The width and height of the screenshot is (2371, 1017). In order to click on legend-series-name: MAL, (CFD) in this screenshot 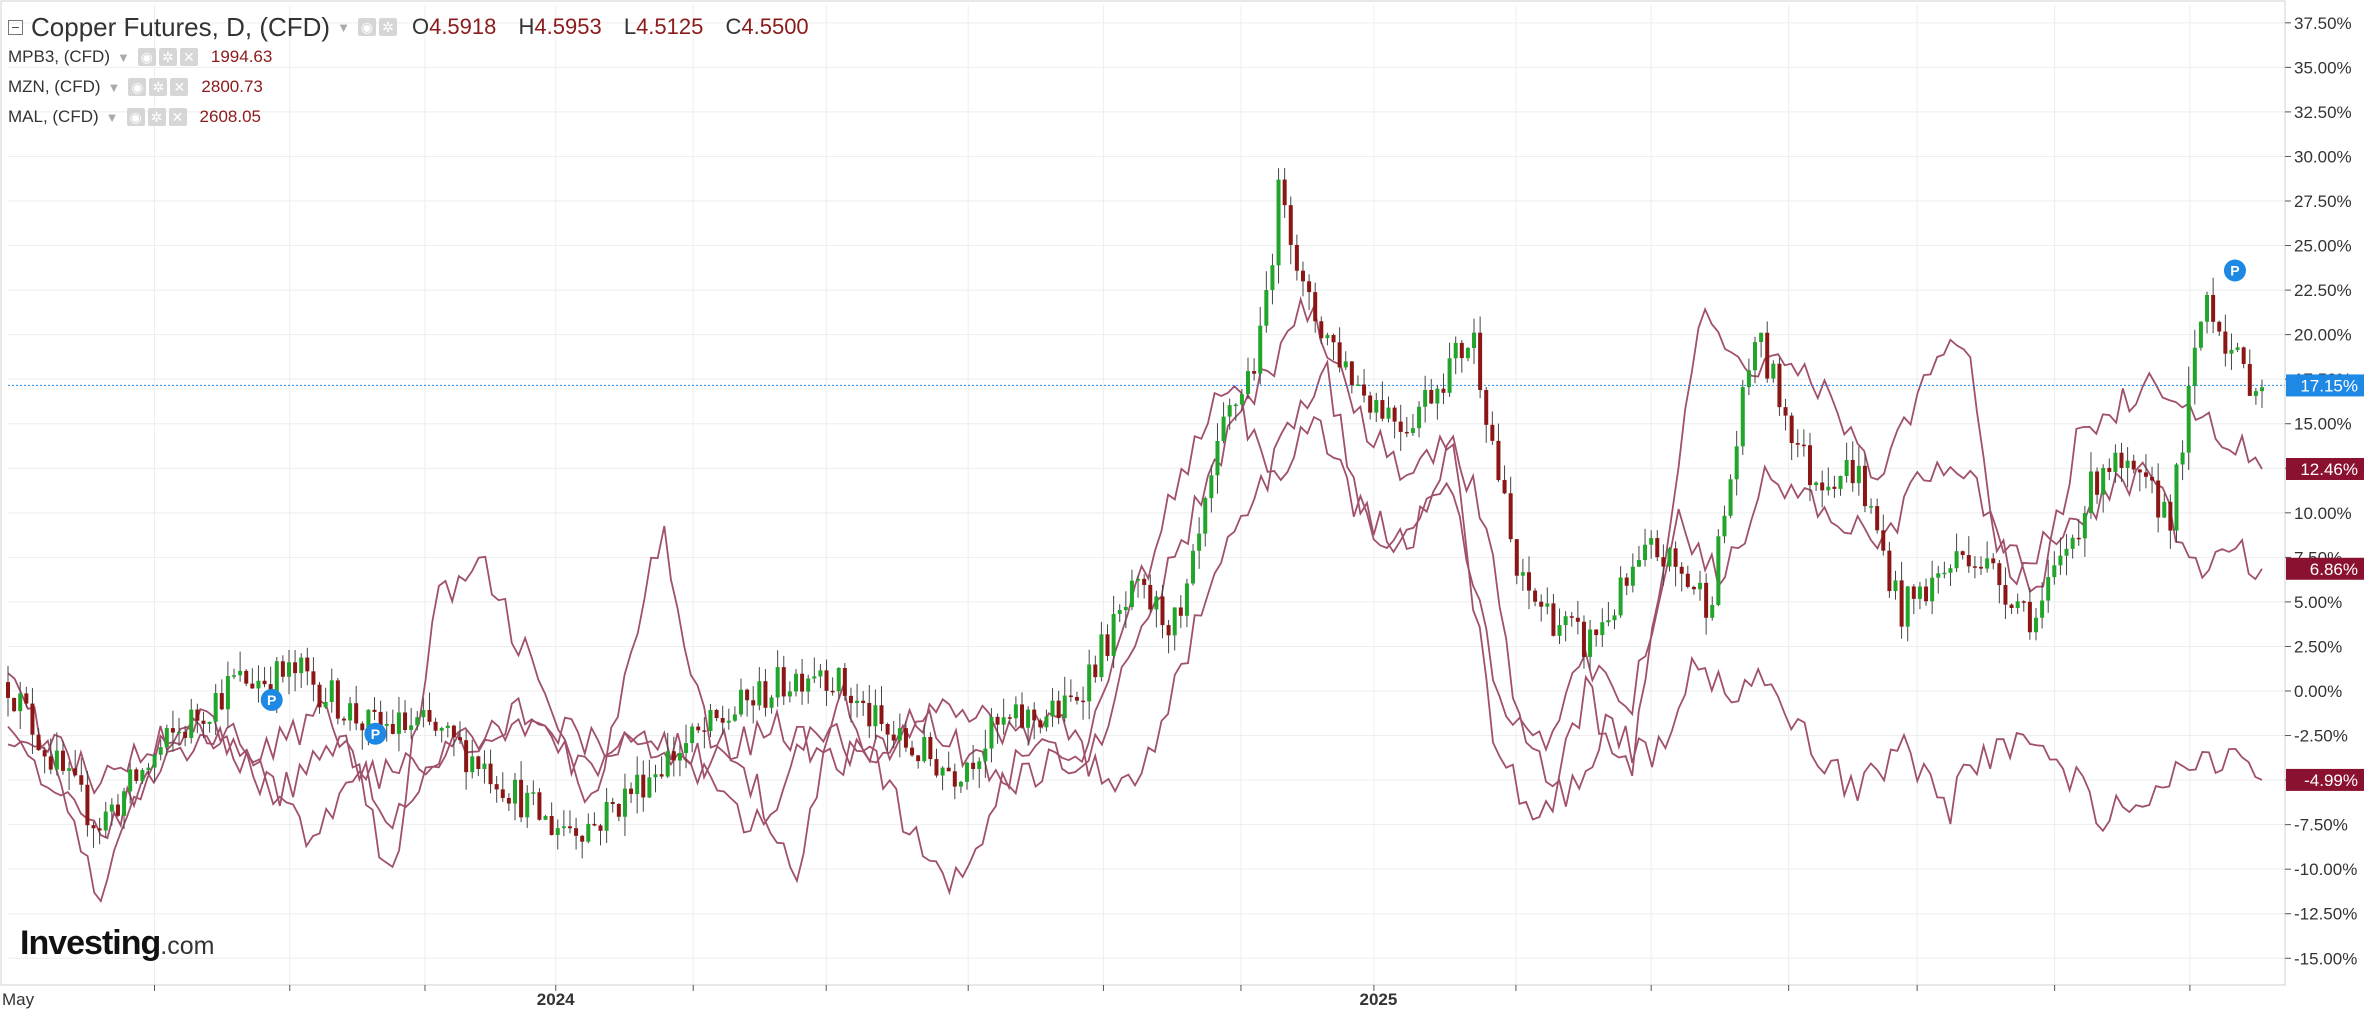, I will do `click(53, 116)`.